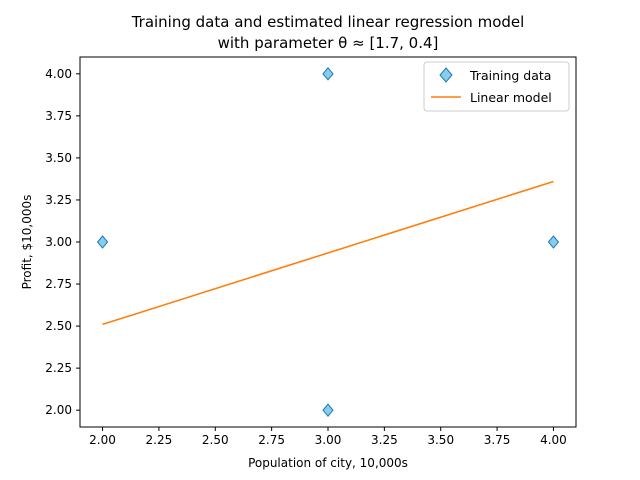  I want to click on legend-diamond-marker, so click(446, 75).